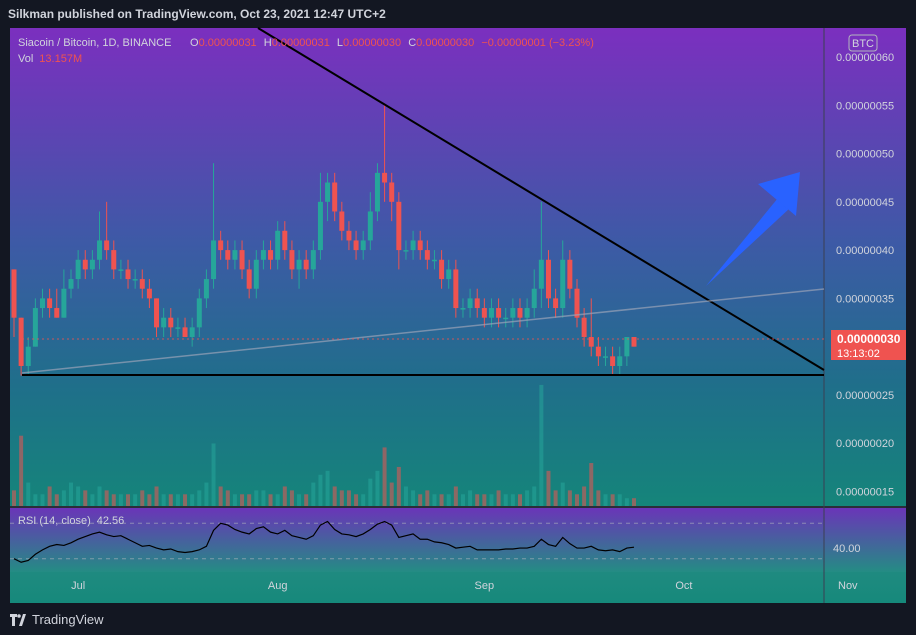 The width and height of the screenshot is (916, 635). I want to click on currency-badge: BTC, so click(863, 43).